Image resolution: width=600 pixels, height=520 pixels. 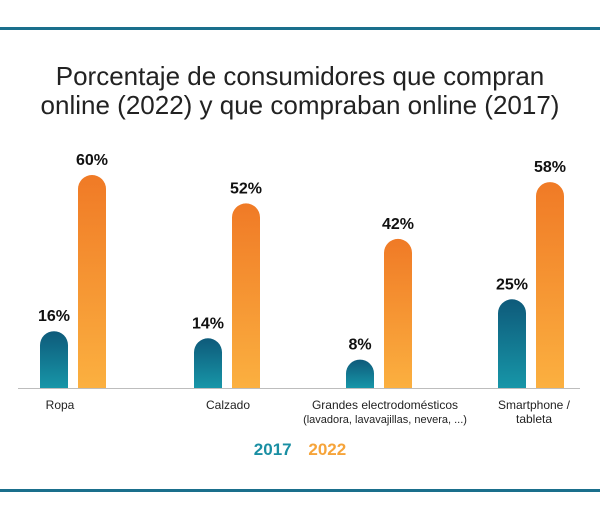 What do you see at coordinates (300, 28) in the screenshot?
I see `top-rule` at bounding box center [300, 28].